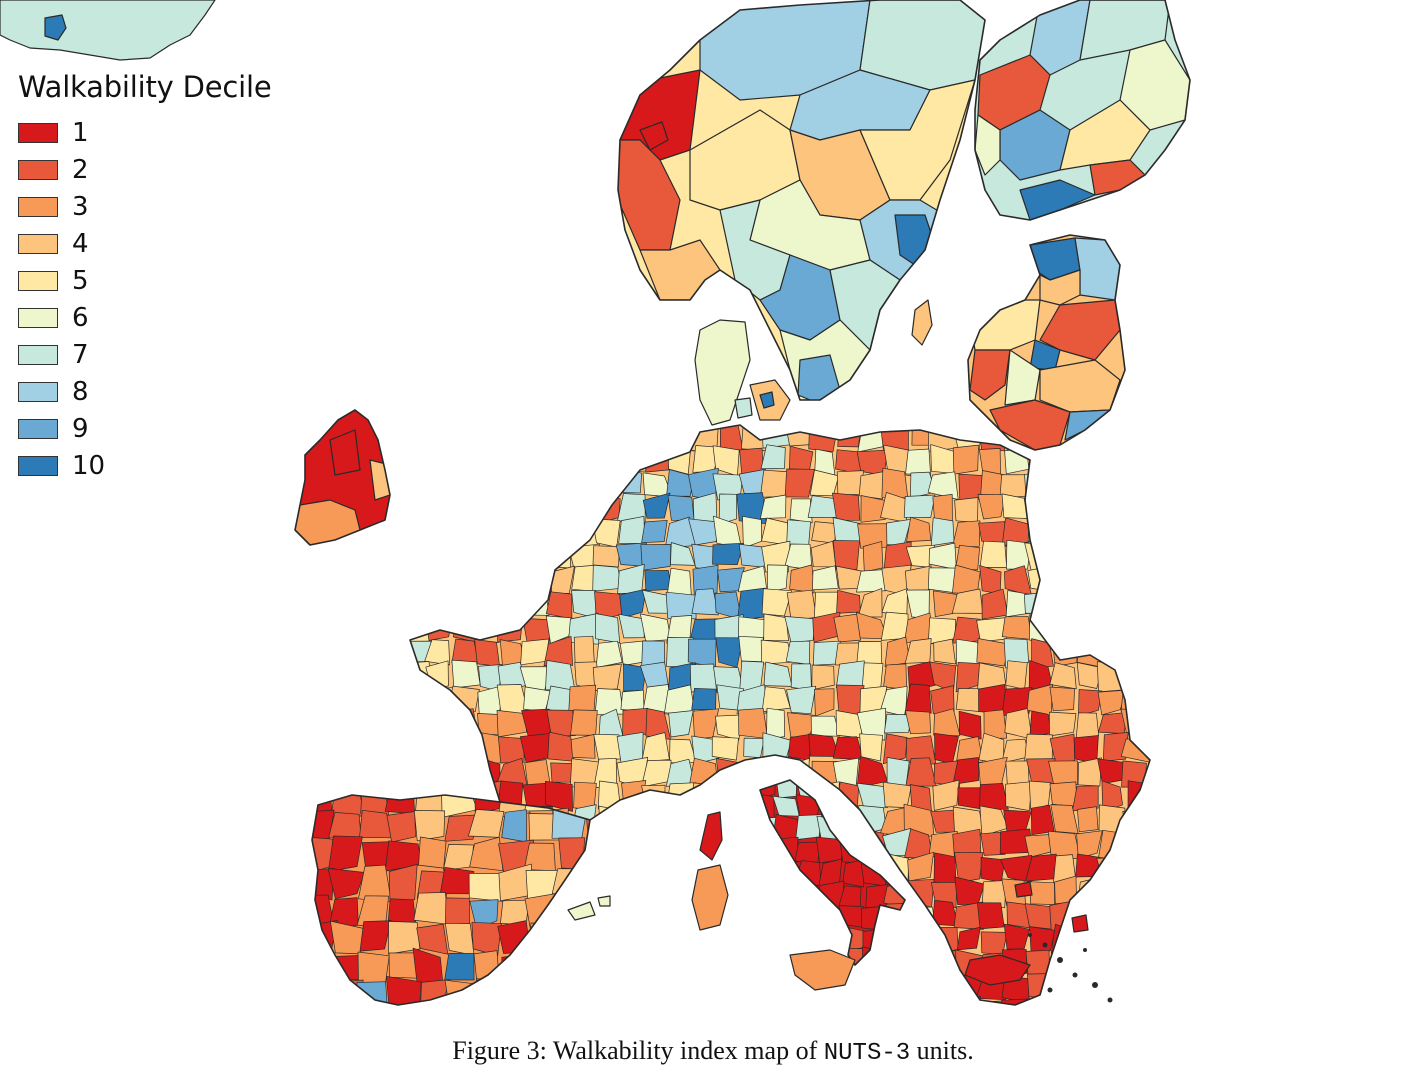 Image resolution: width=1426 pixels, height=1088 pixels. What do you see at coordinates (148, 317) in the screenshot?
I see `legend-item: 6` at bounding box center [148, 317].